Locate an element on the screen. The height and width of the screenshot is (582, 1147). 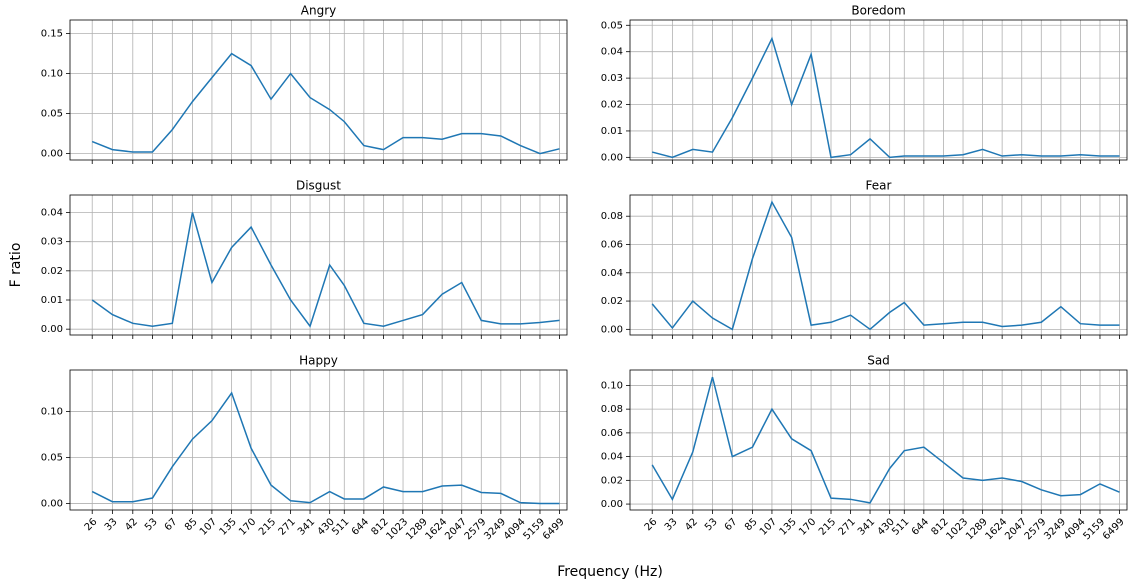
x-tick-label: 271 is located at coordinates (287, 526).